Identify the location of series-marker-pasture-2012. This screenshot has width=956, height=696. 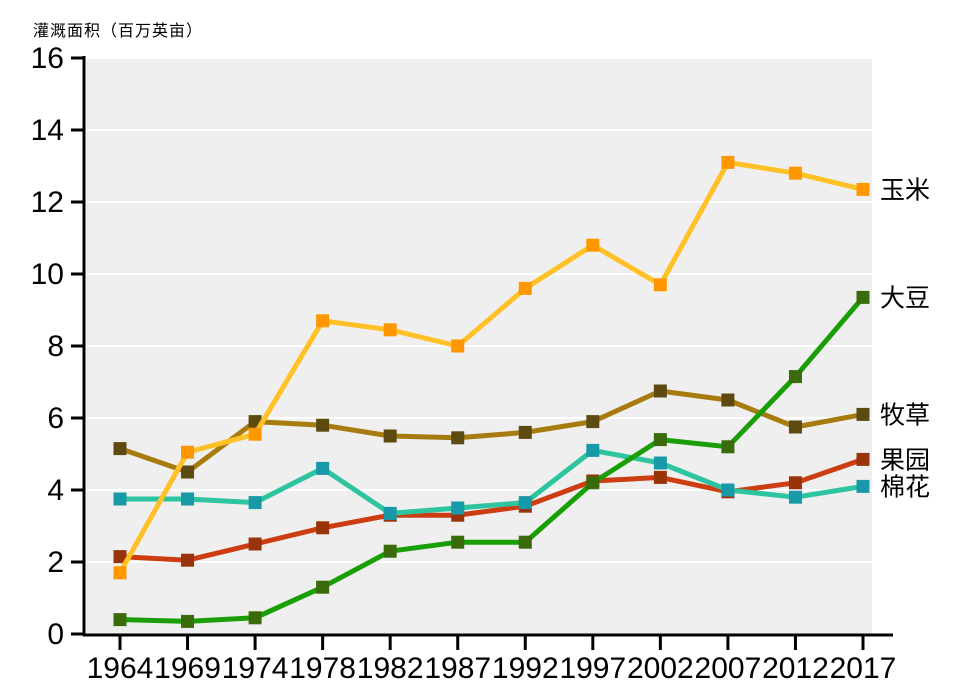
(795, 427).